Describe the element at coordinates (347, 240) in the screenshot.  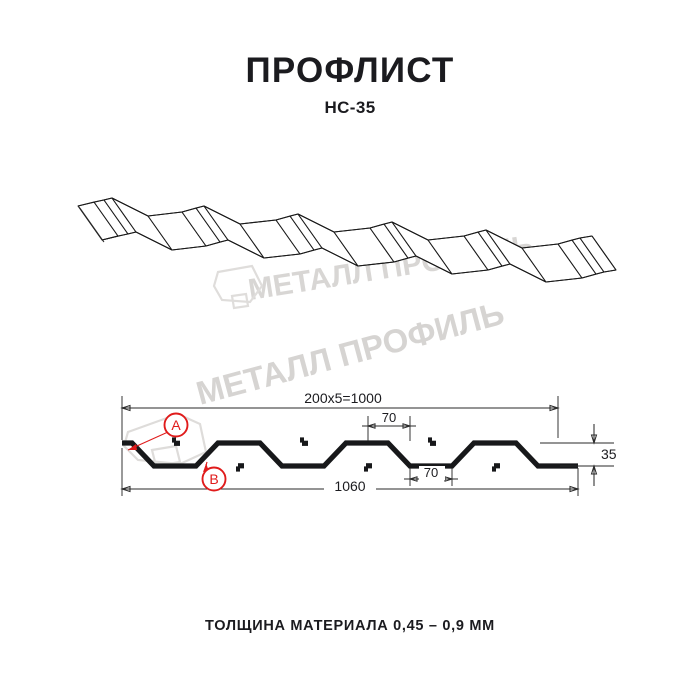
I see `isometric-geometry` at that location.